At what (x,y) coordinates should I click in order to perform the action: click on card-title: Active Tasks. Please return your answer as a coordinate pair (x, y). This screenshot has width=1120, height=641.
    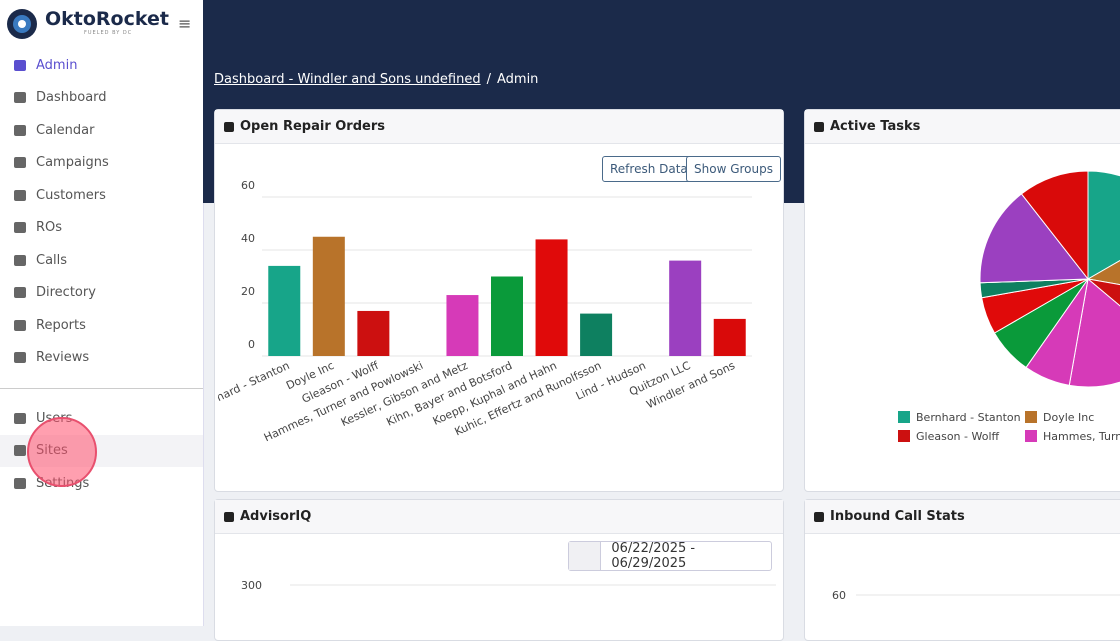
    Looking at the image, I should click on (875, 126).